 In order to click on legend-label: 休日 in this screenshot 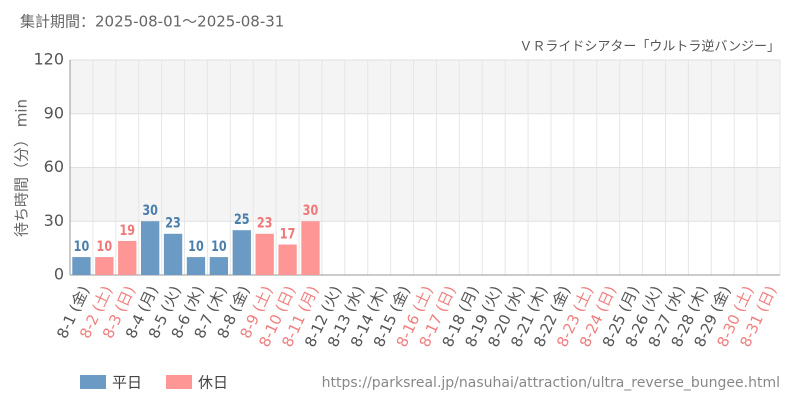, I will do `click(213, 383)`.